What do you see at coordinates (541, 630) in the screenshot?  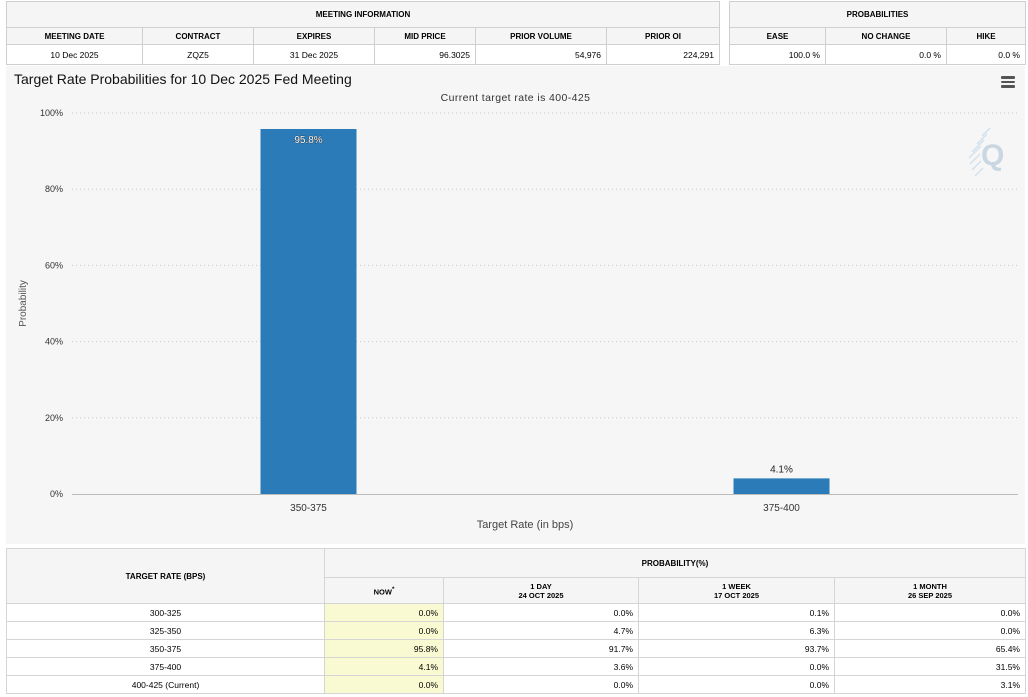 I see `cell-1-day: 4.7%` at bounding box center [541, 630].